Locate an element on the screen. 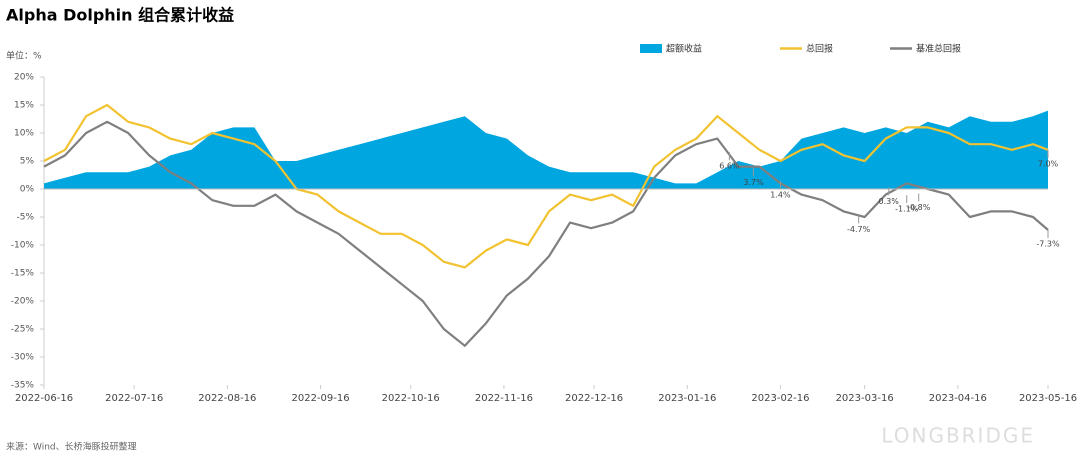 The width and height of the screenshot is (1080, 464). annotation-label: -4.7% is located at coordinates (859, 229).